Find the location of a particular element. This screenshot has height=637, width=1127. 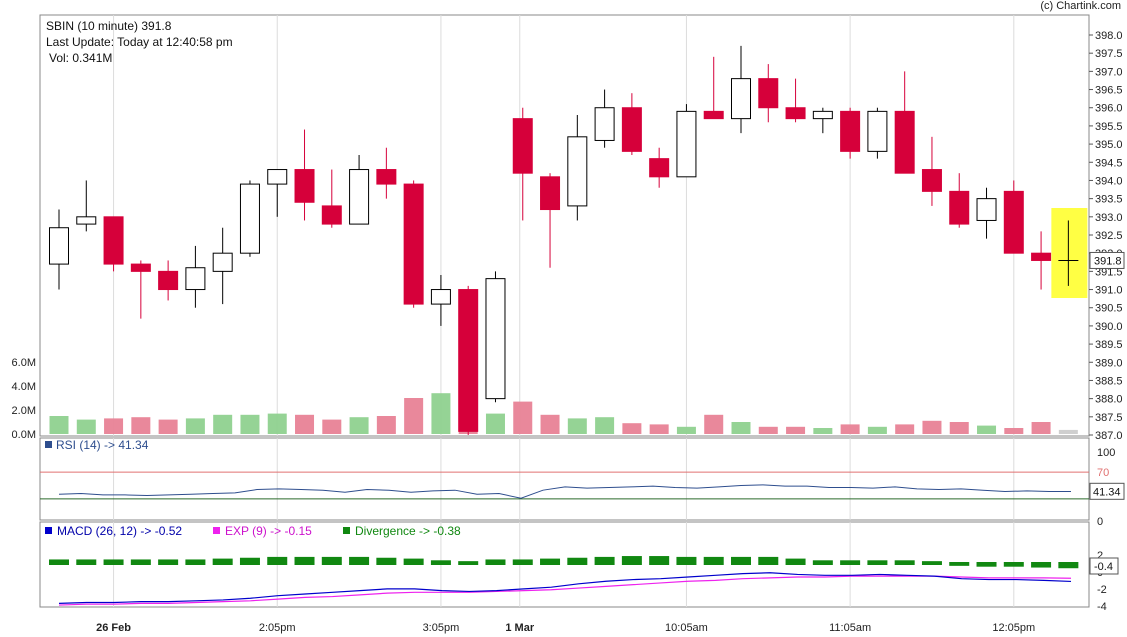

x-axis-label: 26 Feb is located at coordinates (113, 628).